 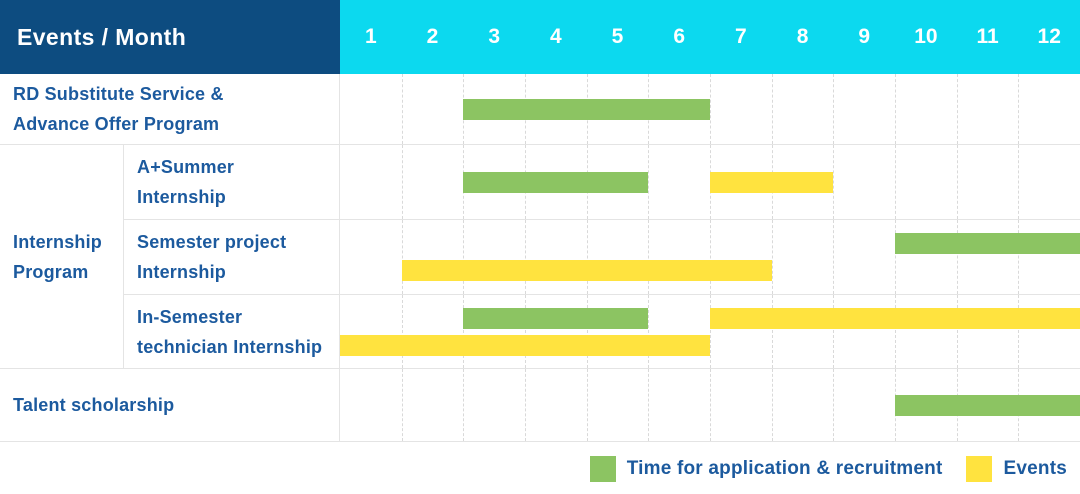 I want to click on month-label: 8, so click(x=802, y=36).